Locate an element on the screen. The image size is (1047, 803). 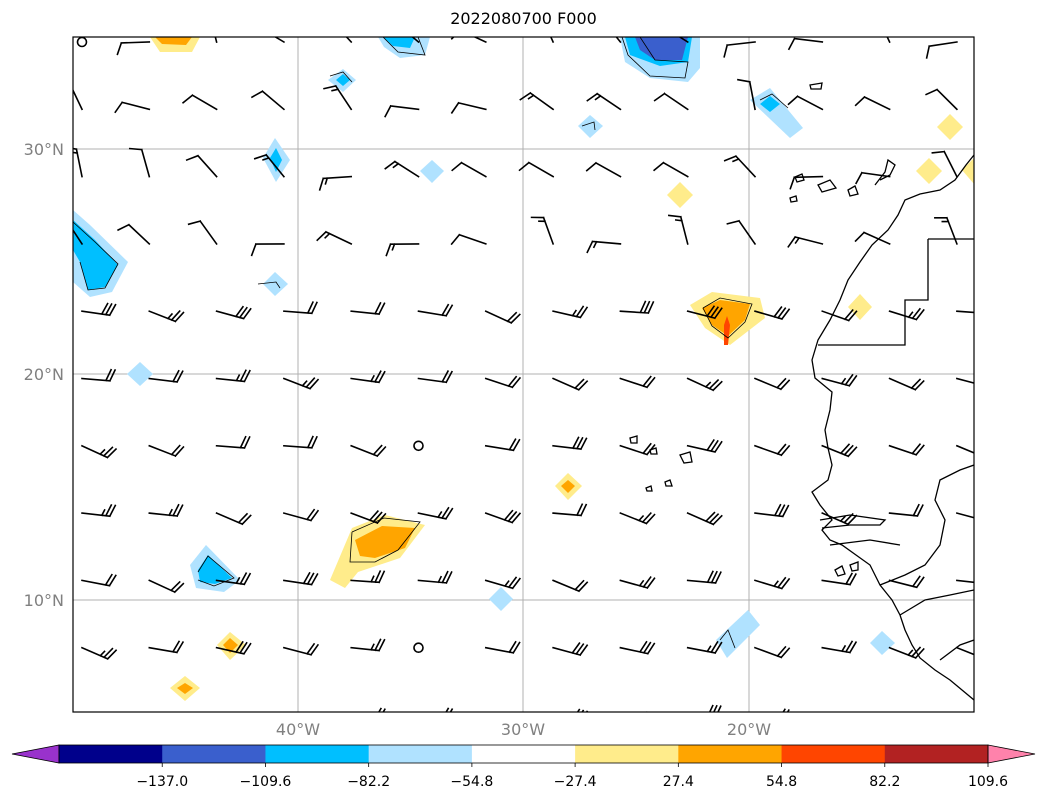
colorbar-tick-label: 82.2 is located at coordinates (884, 782).